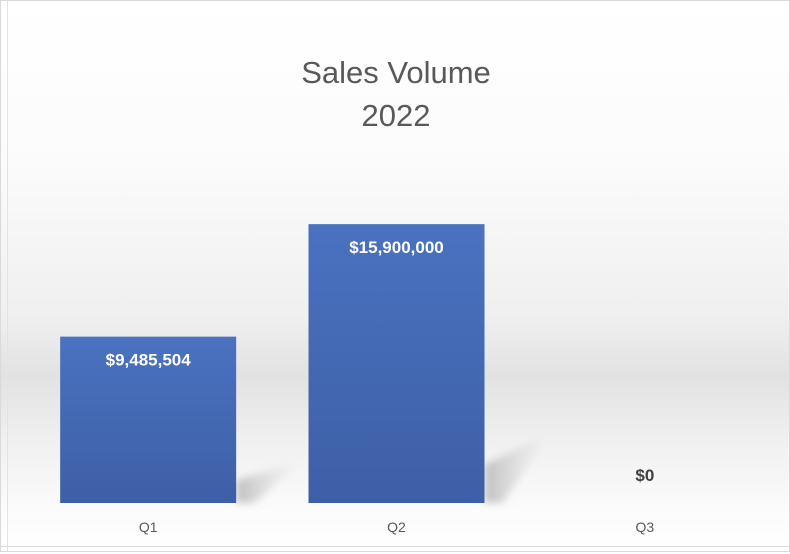  What do you see at coordinates (149, 360) in the screenshot?
I see `data-label-q1: $9,485,504` at bounding box center [149, 360].